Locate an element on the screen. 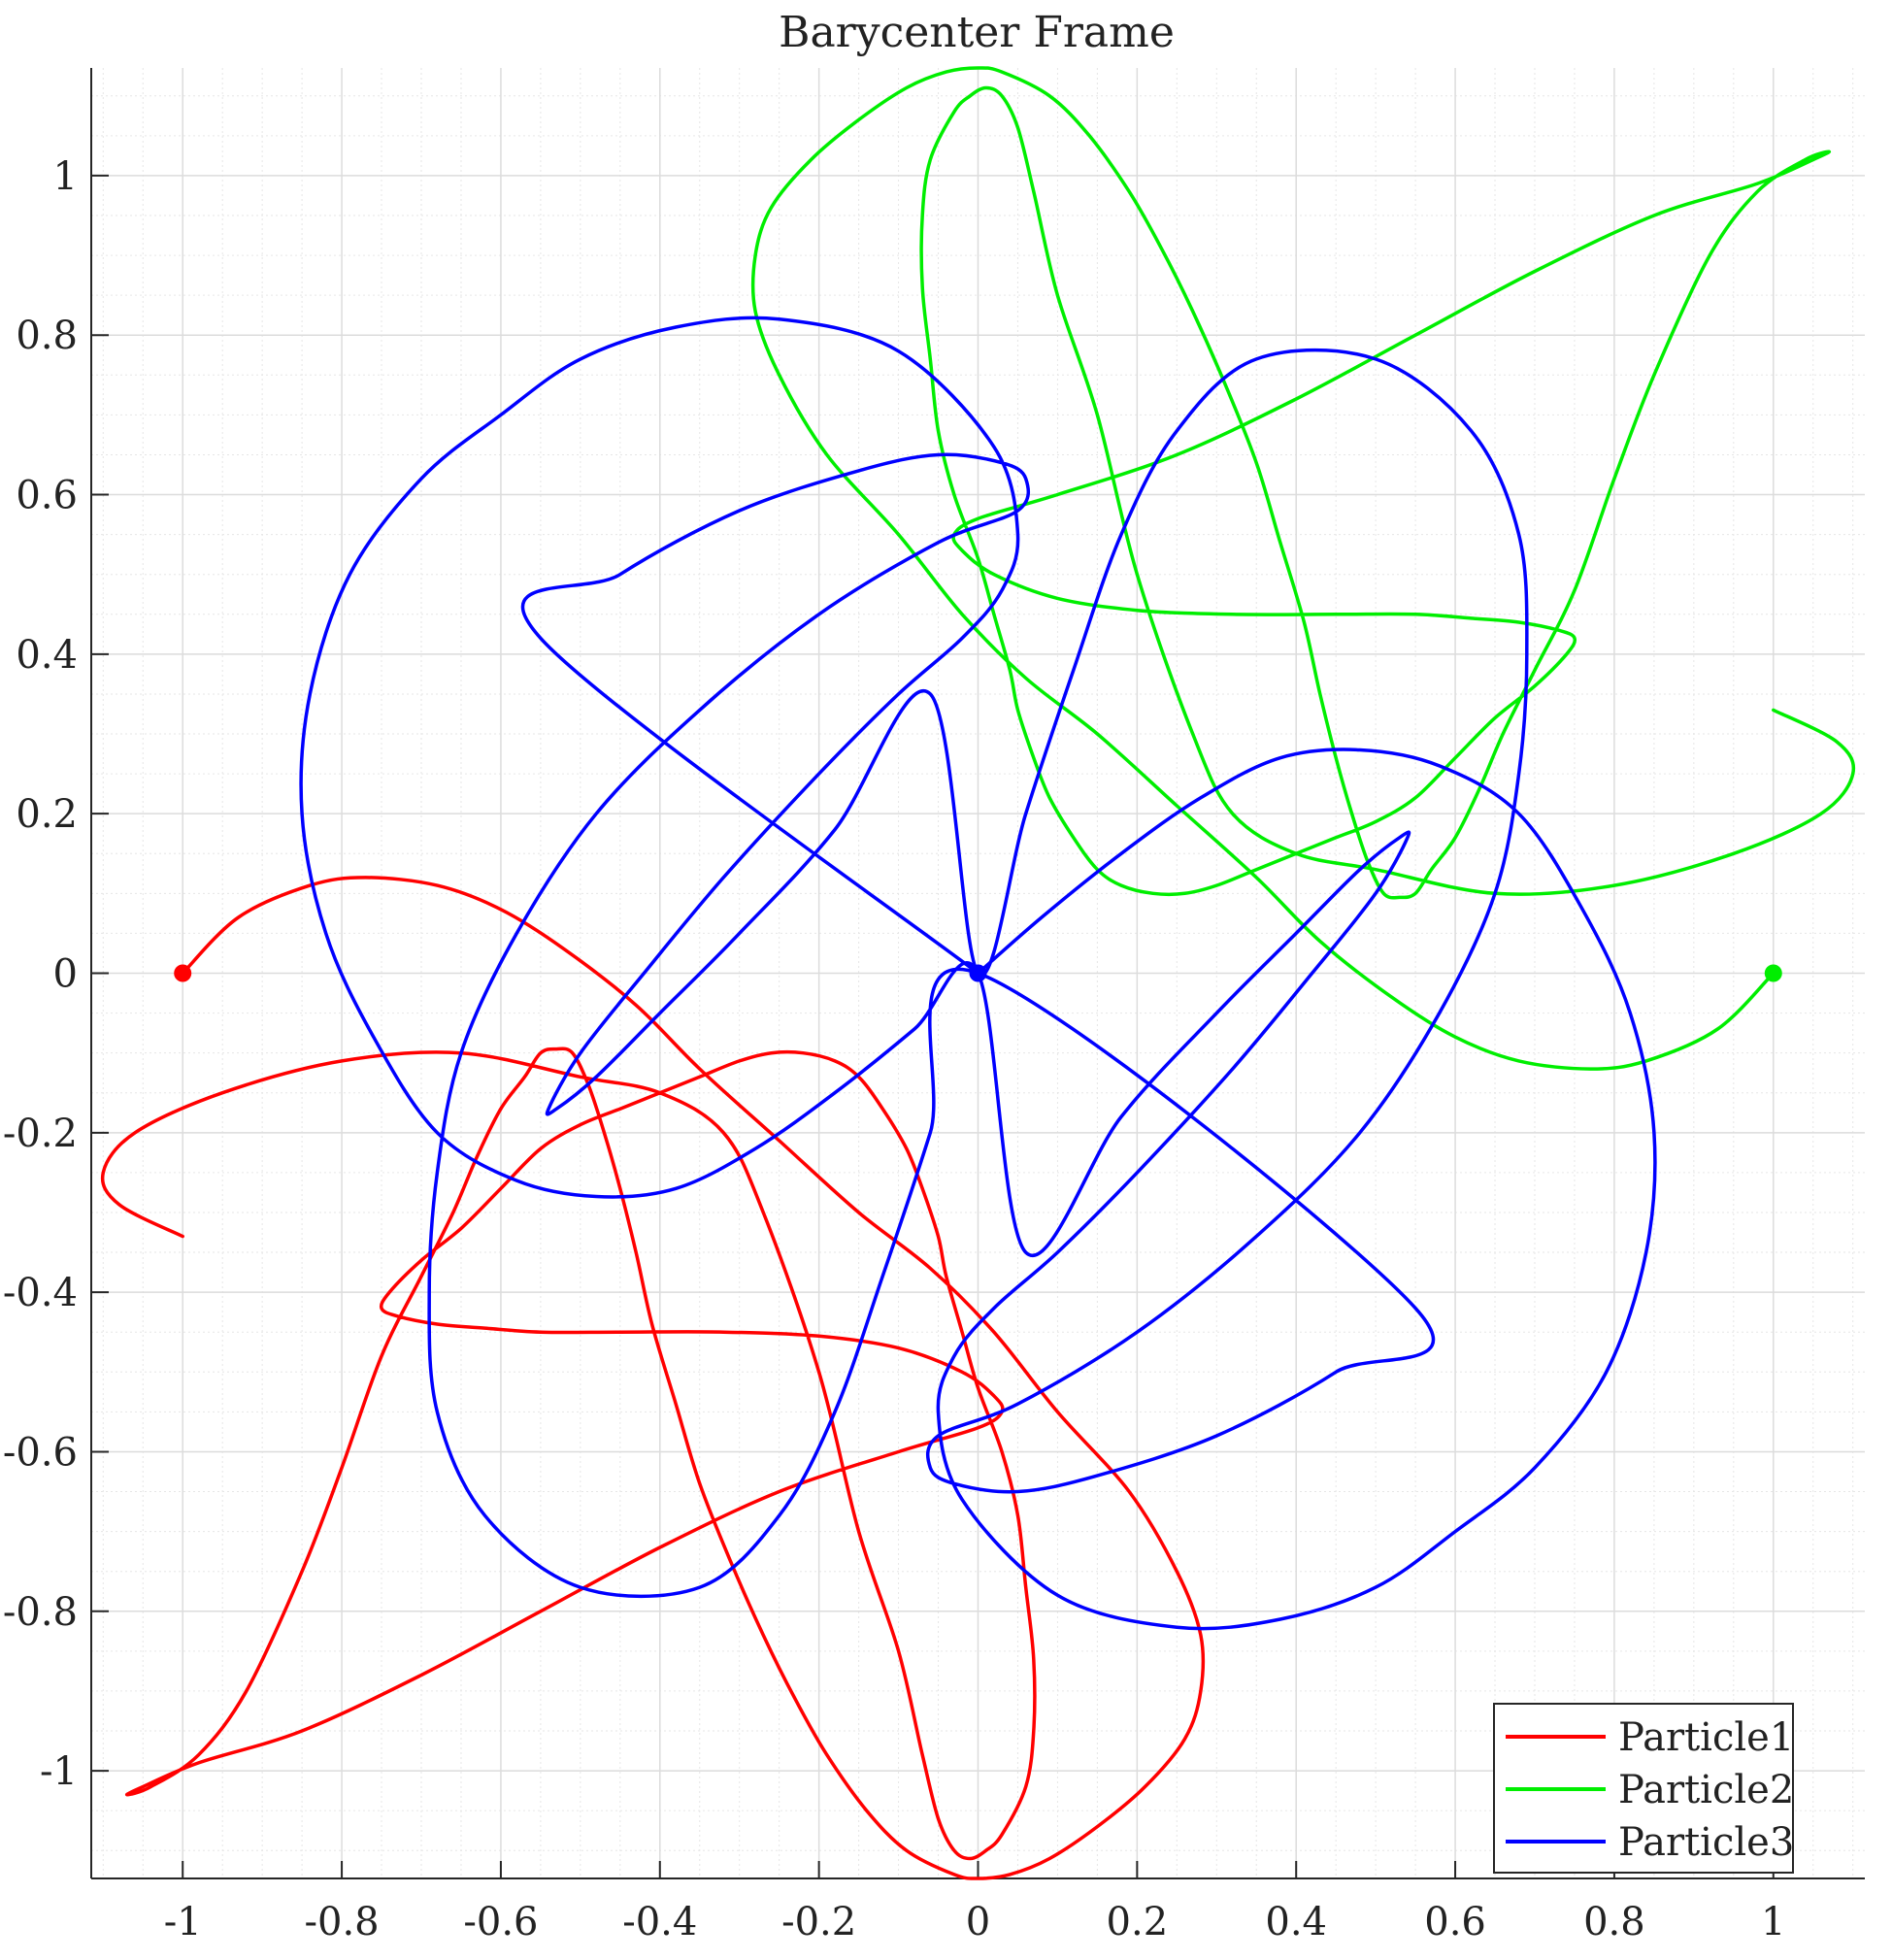  y-tick-label: 1 is located at coordinates (65, 177).